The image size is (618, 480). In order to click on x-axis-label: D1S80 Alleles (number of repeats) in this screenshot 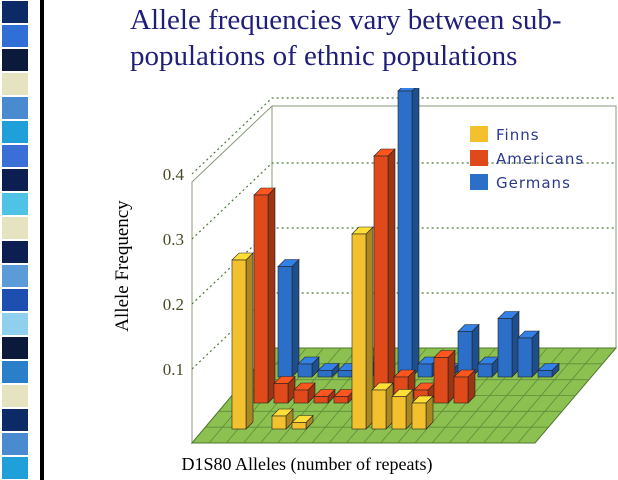, I will do `click(307, 464)`.